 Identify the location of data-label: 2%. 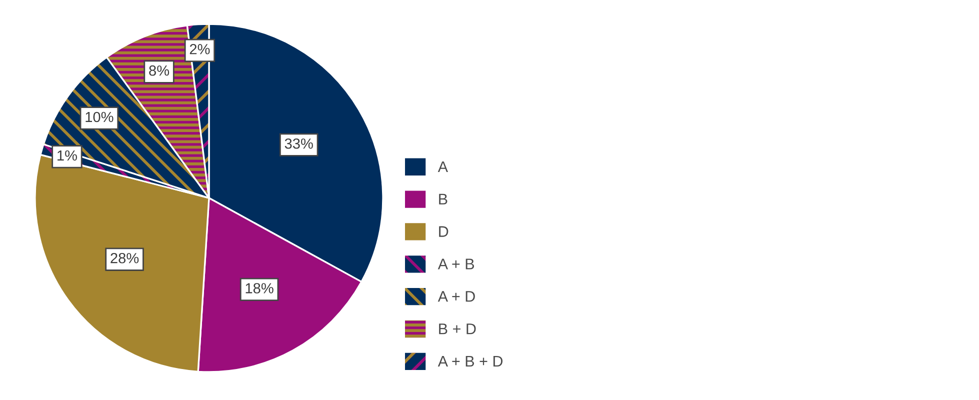
(200, 49).